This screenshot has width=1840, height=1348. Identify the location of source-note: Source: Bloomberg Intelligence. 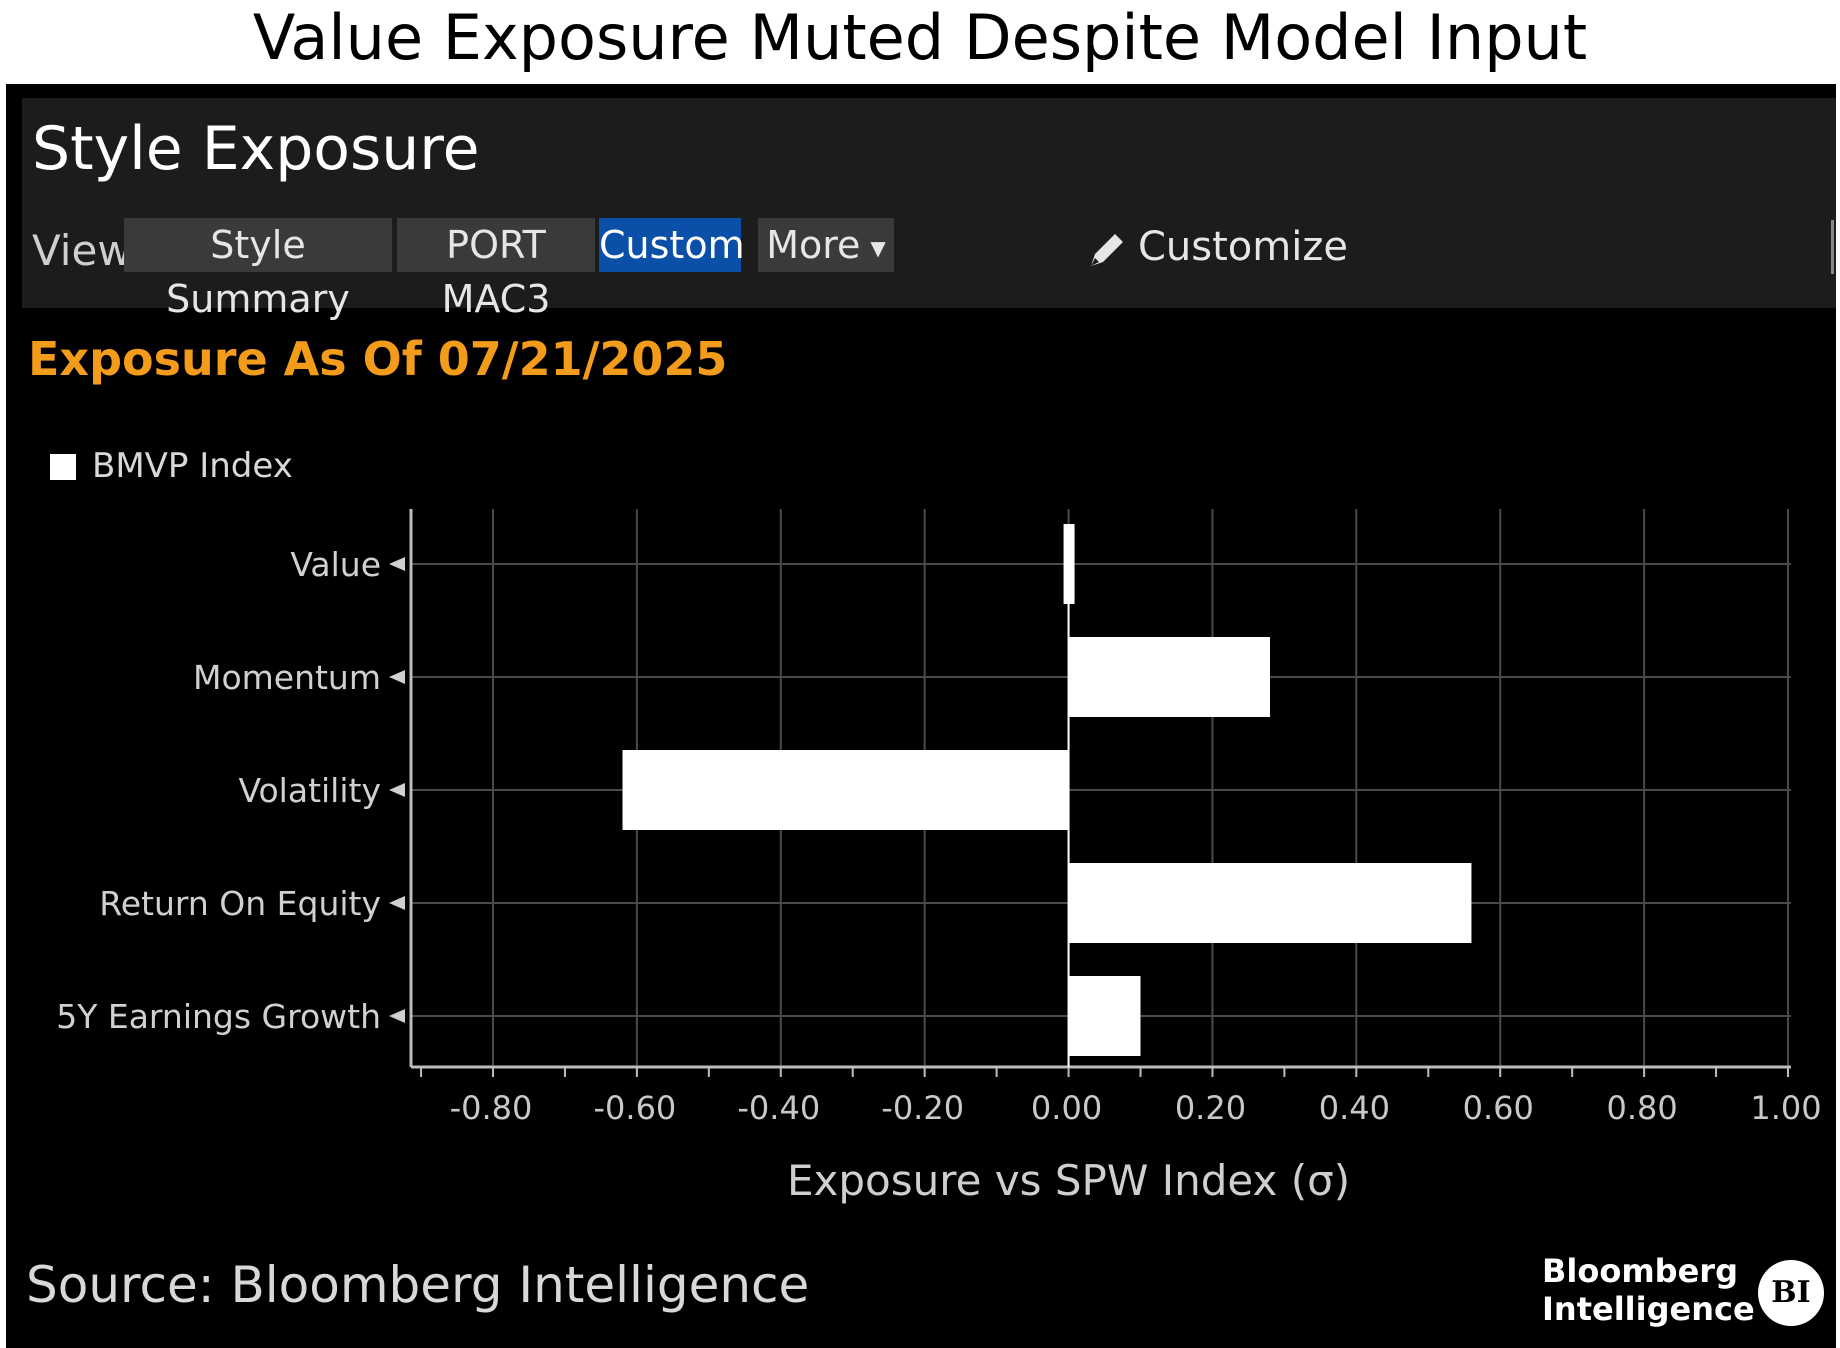
(418, 1285).